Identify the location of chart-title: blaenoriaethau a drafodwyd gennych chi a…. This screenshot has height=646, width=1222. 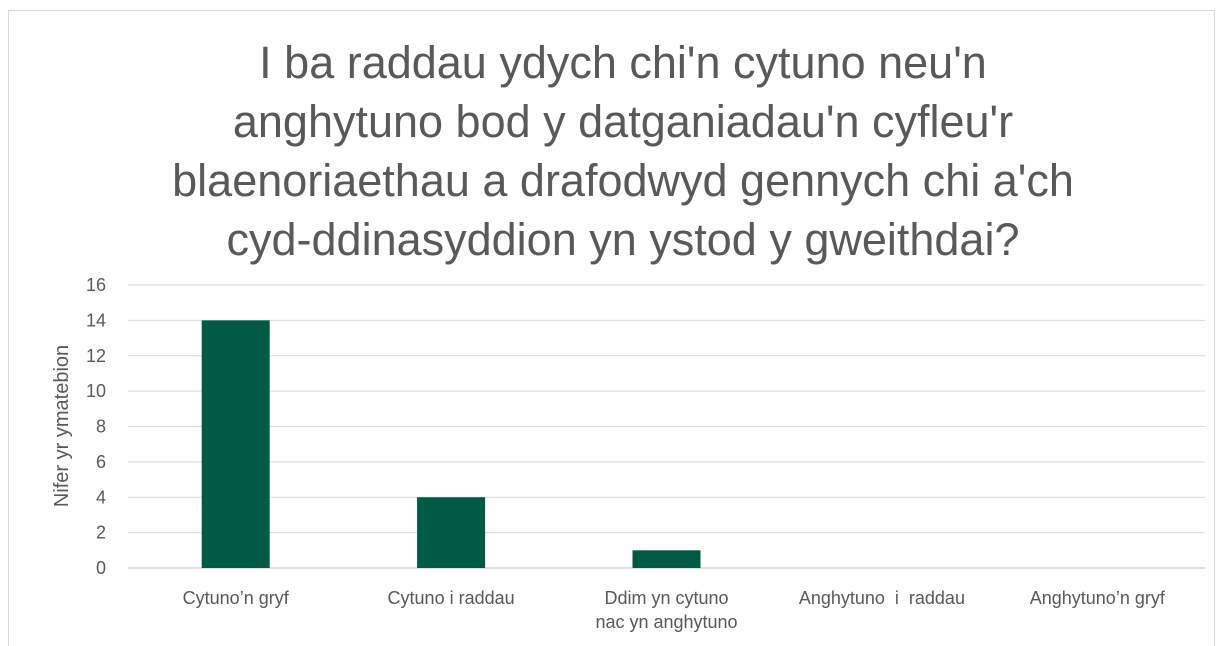
(623, 180).